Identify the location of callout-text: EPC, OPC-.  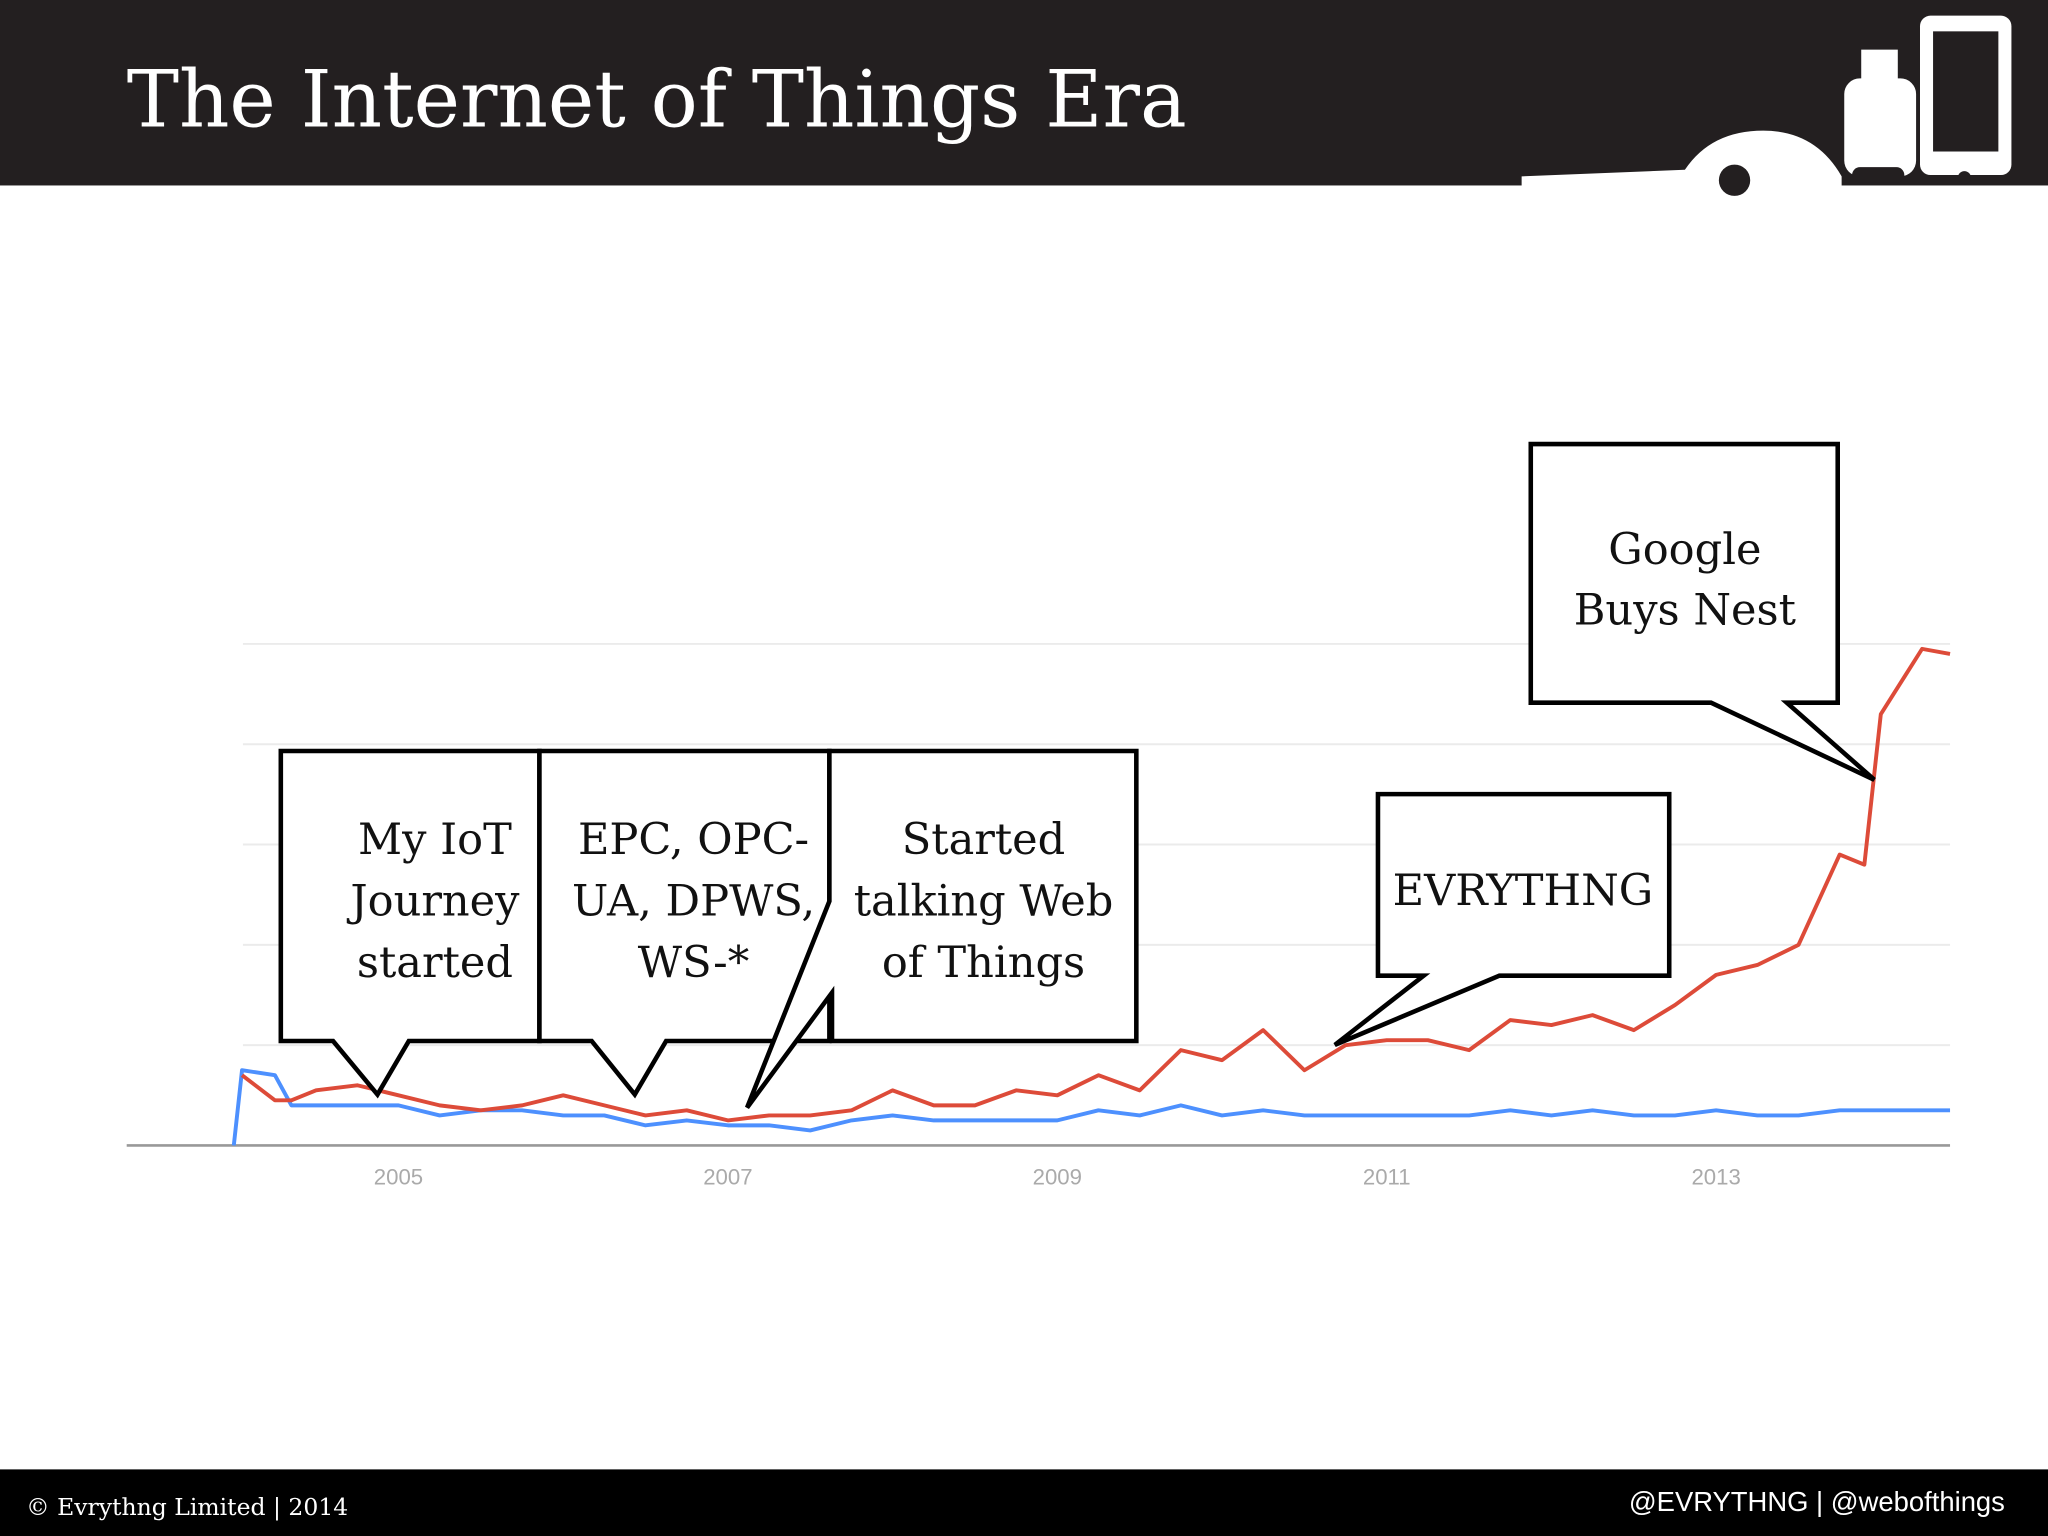
(693, 840).